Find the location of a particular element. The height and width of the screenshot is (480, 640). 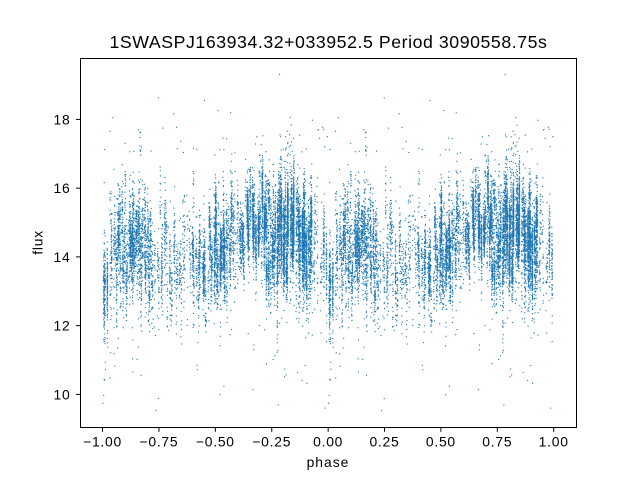

svg-text: 0.50 is located at coordinates (441, 442).